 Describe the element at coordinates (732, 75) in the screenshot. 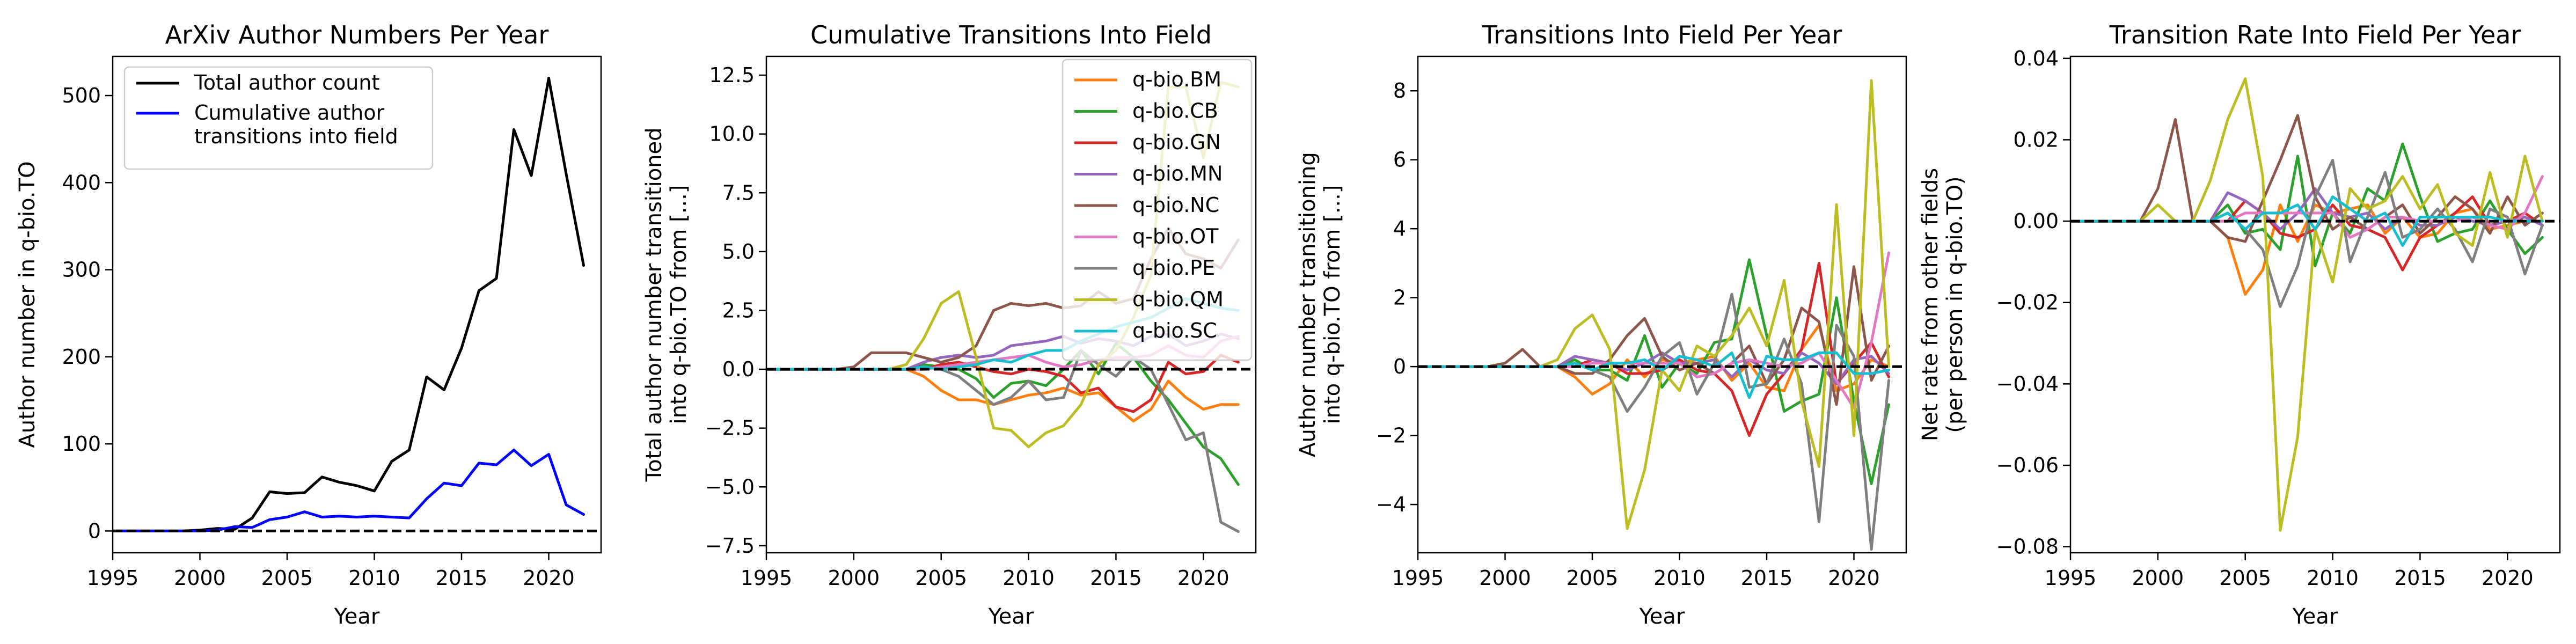

I see `y-tick-label: 12.5` at that location.